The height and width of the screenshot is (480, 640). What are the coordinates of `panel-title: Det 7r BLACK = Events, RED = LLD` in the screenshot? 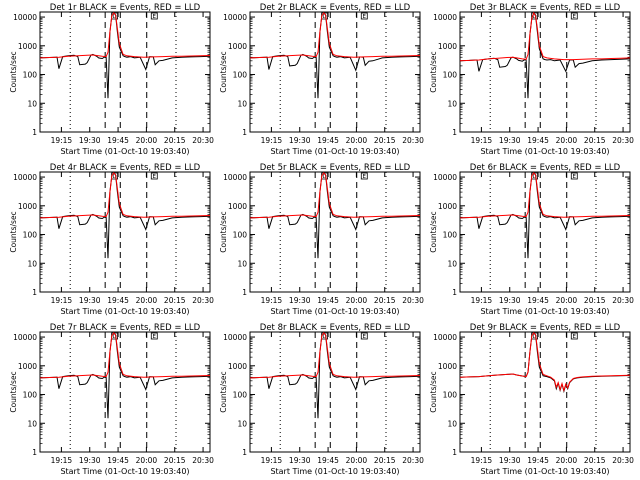 It's located at (125, 328).